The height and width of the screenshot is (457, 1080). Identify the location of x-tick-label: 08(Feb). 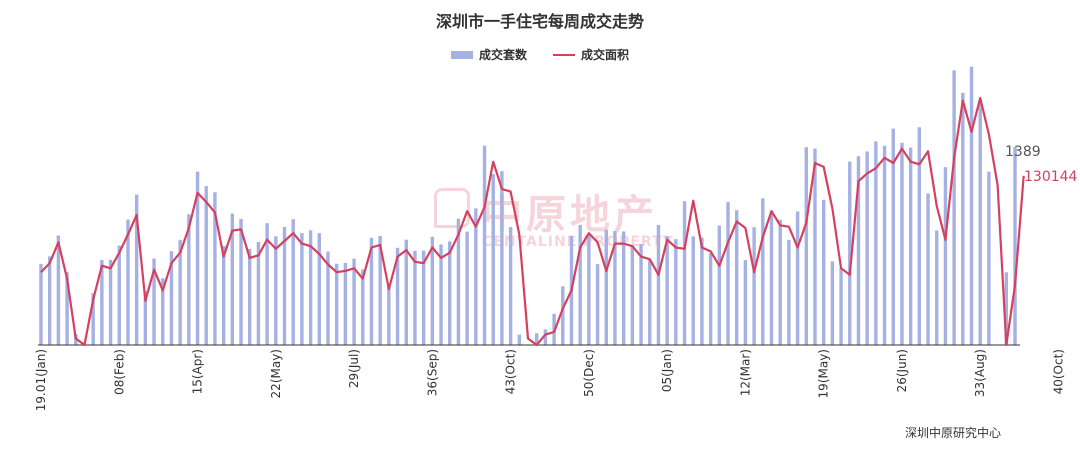
(119, 372).